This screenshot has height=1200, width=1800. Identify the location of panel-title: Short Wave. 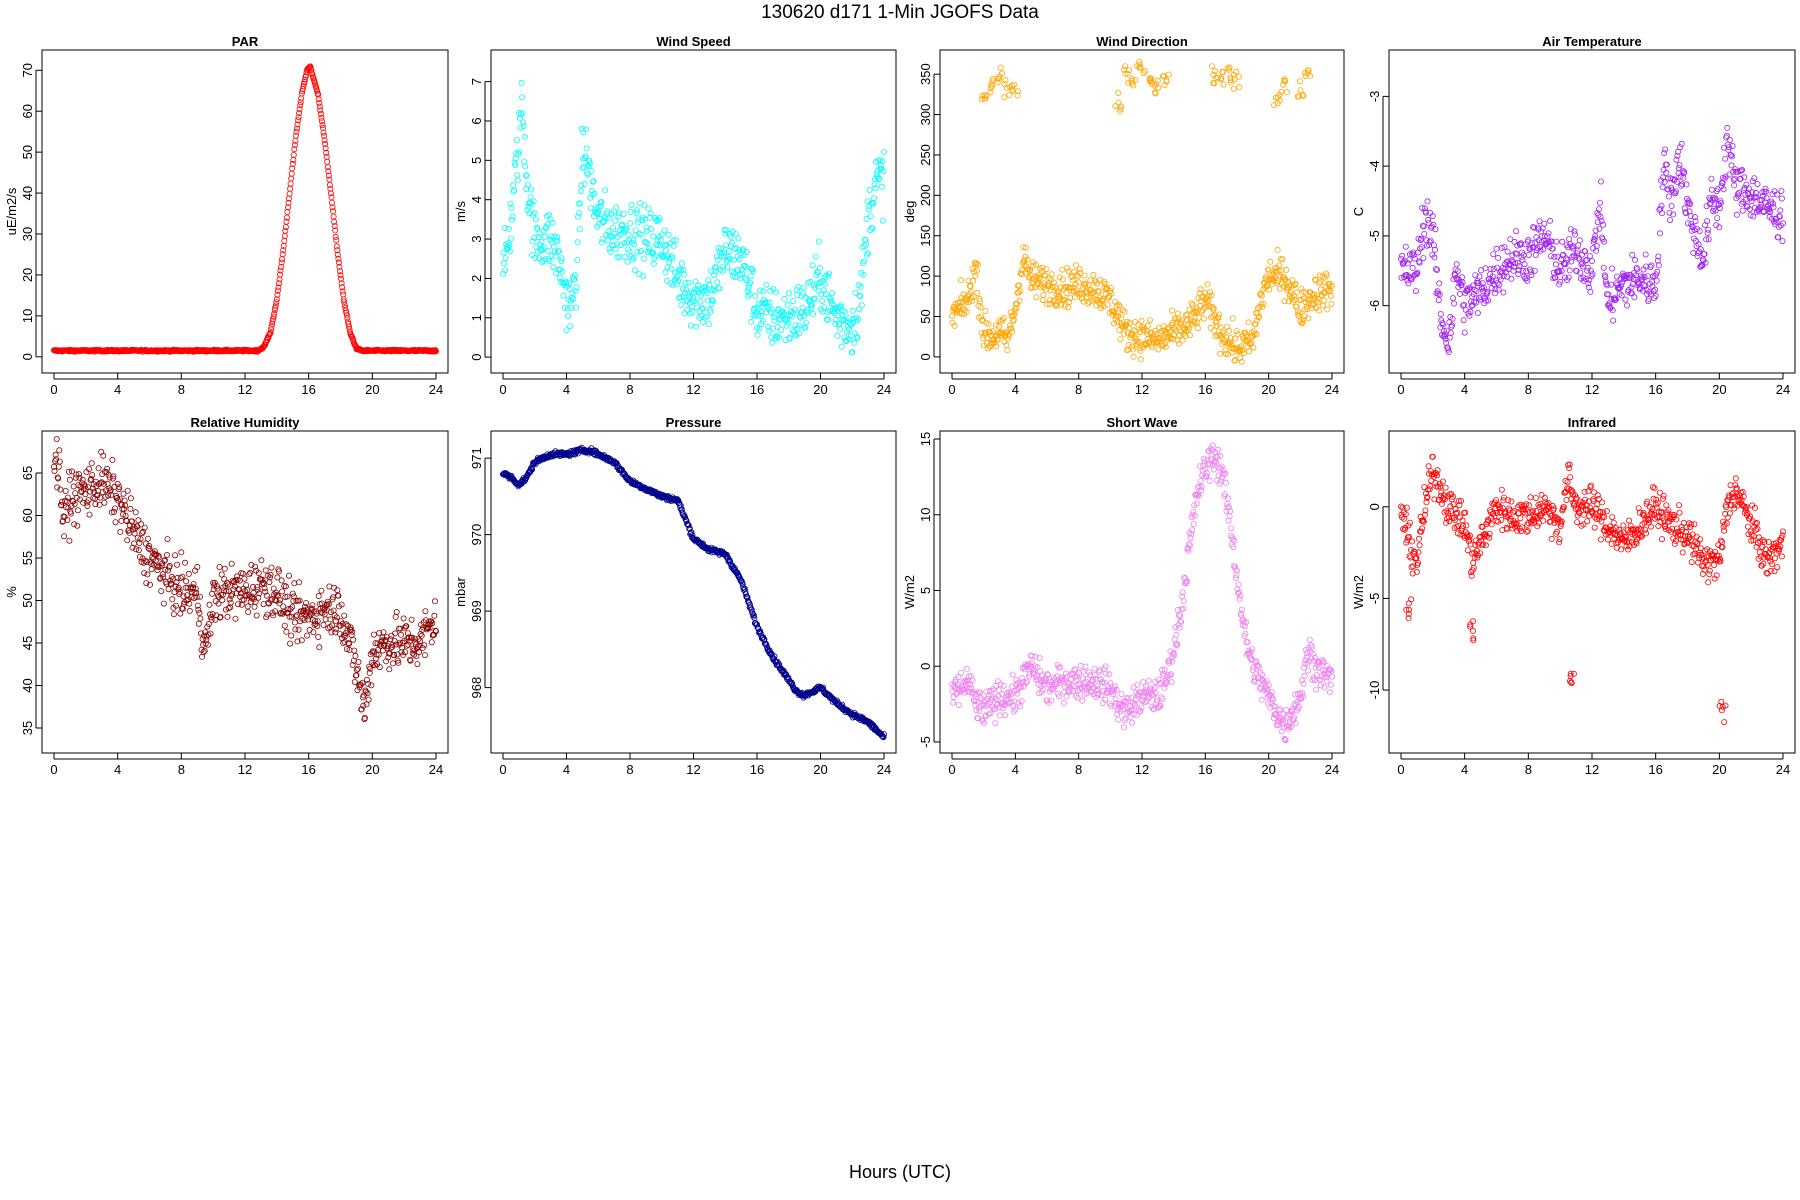
(1141, 422).